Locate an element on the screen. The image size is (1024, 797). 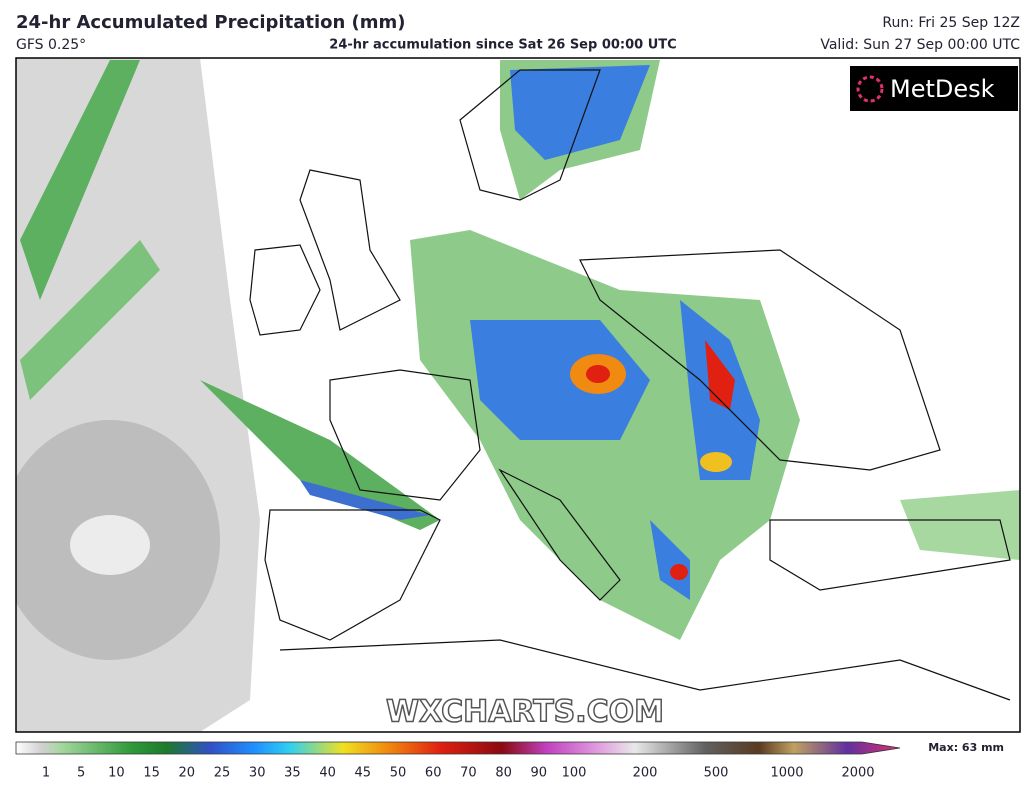
logo: MetDesk is located at coordinates (942, 89).